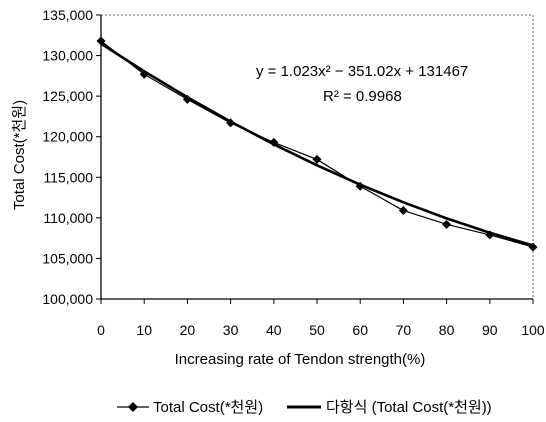  I want to click on y-tick-label: 110,000, so click(68, 218).